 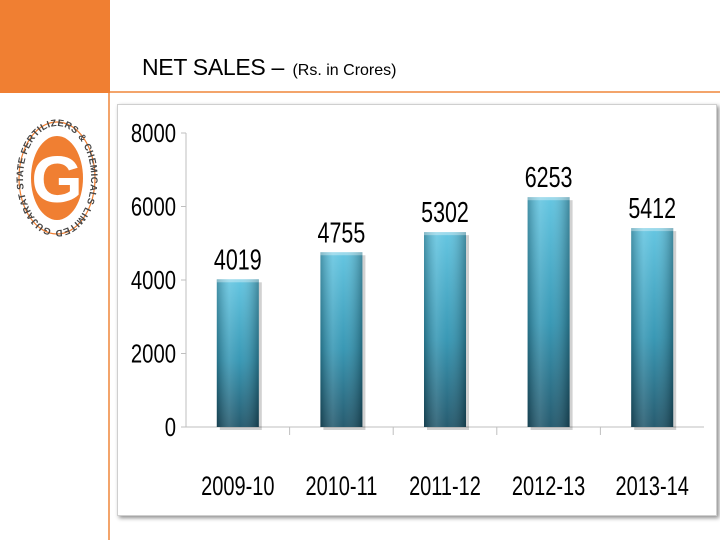 What do you see at coordinates (153, 280) in the screenshot?
I see `y-tick-label: 4000` at bounding box center [153, 280].